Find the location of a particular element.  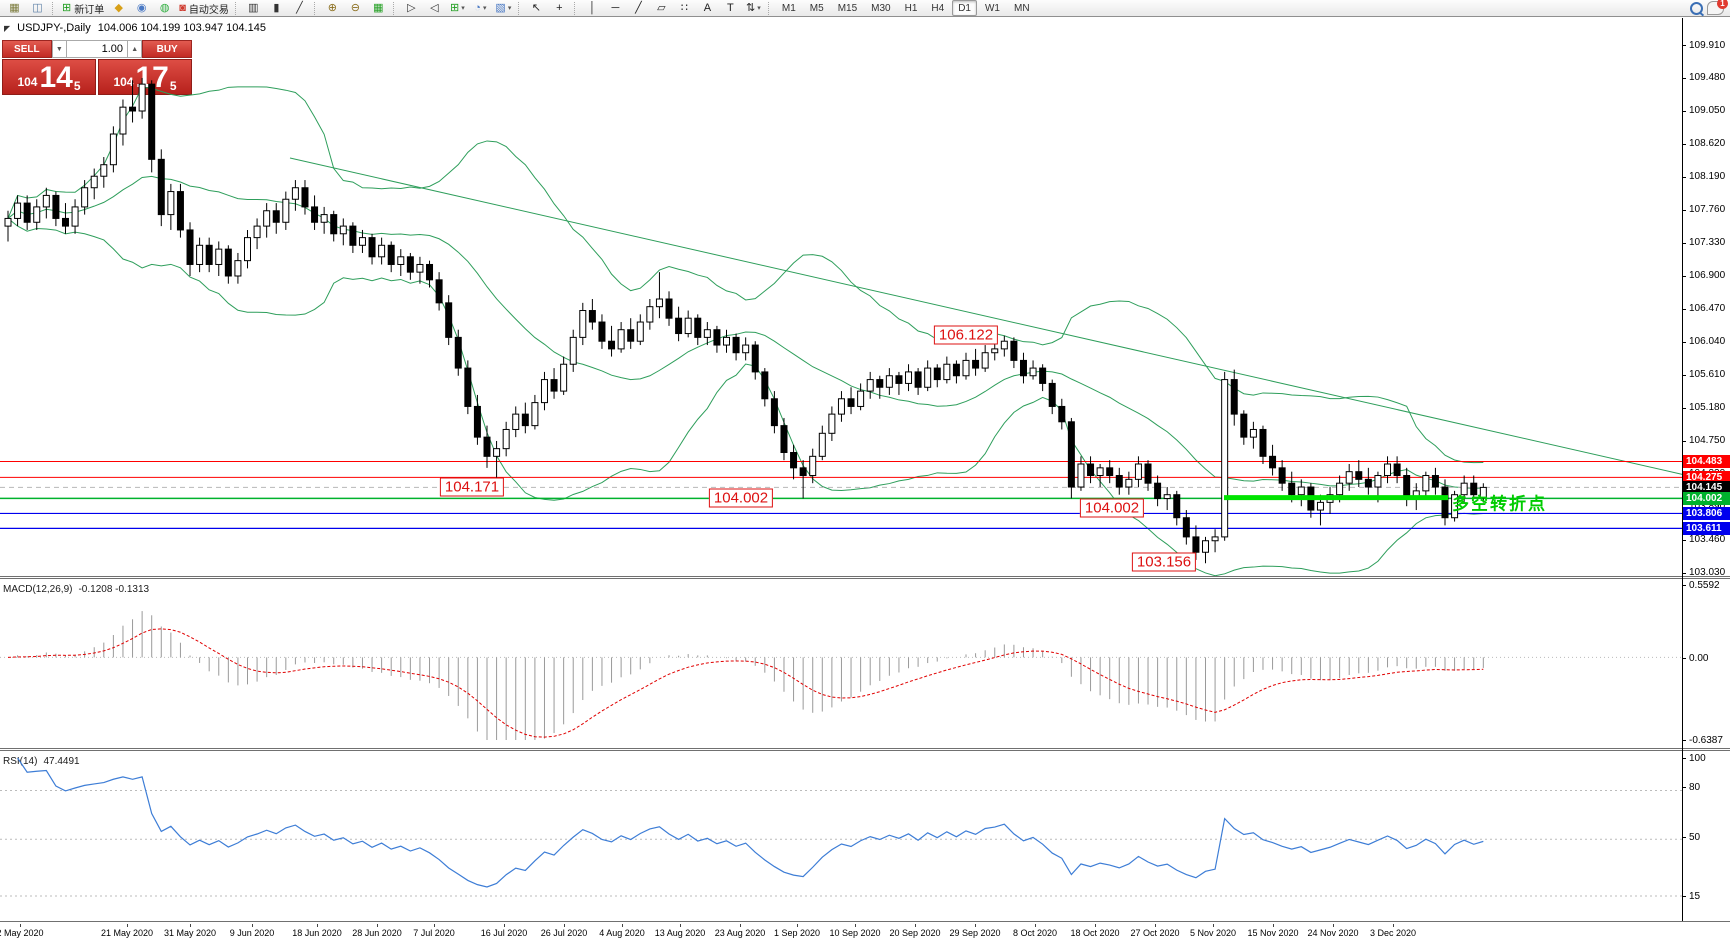

text-icon: A is located at coordinates (707, 7).